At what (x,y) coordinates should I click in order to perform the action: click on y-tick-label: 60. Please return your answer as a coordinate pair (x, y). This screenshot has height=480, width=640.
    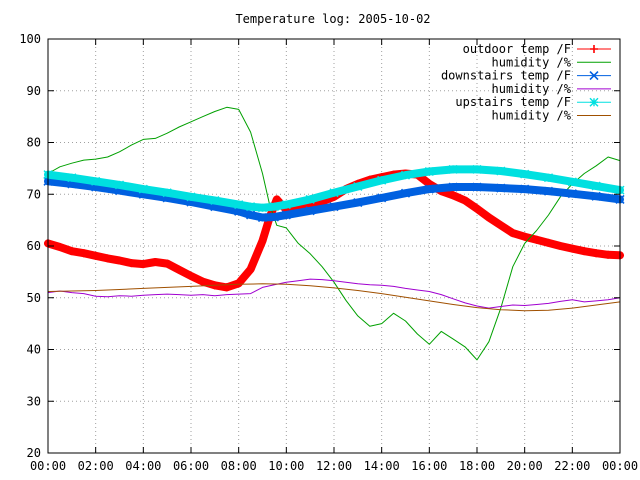
    Looking at the image, I should click on (34, 246).